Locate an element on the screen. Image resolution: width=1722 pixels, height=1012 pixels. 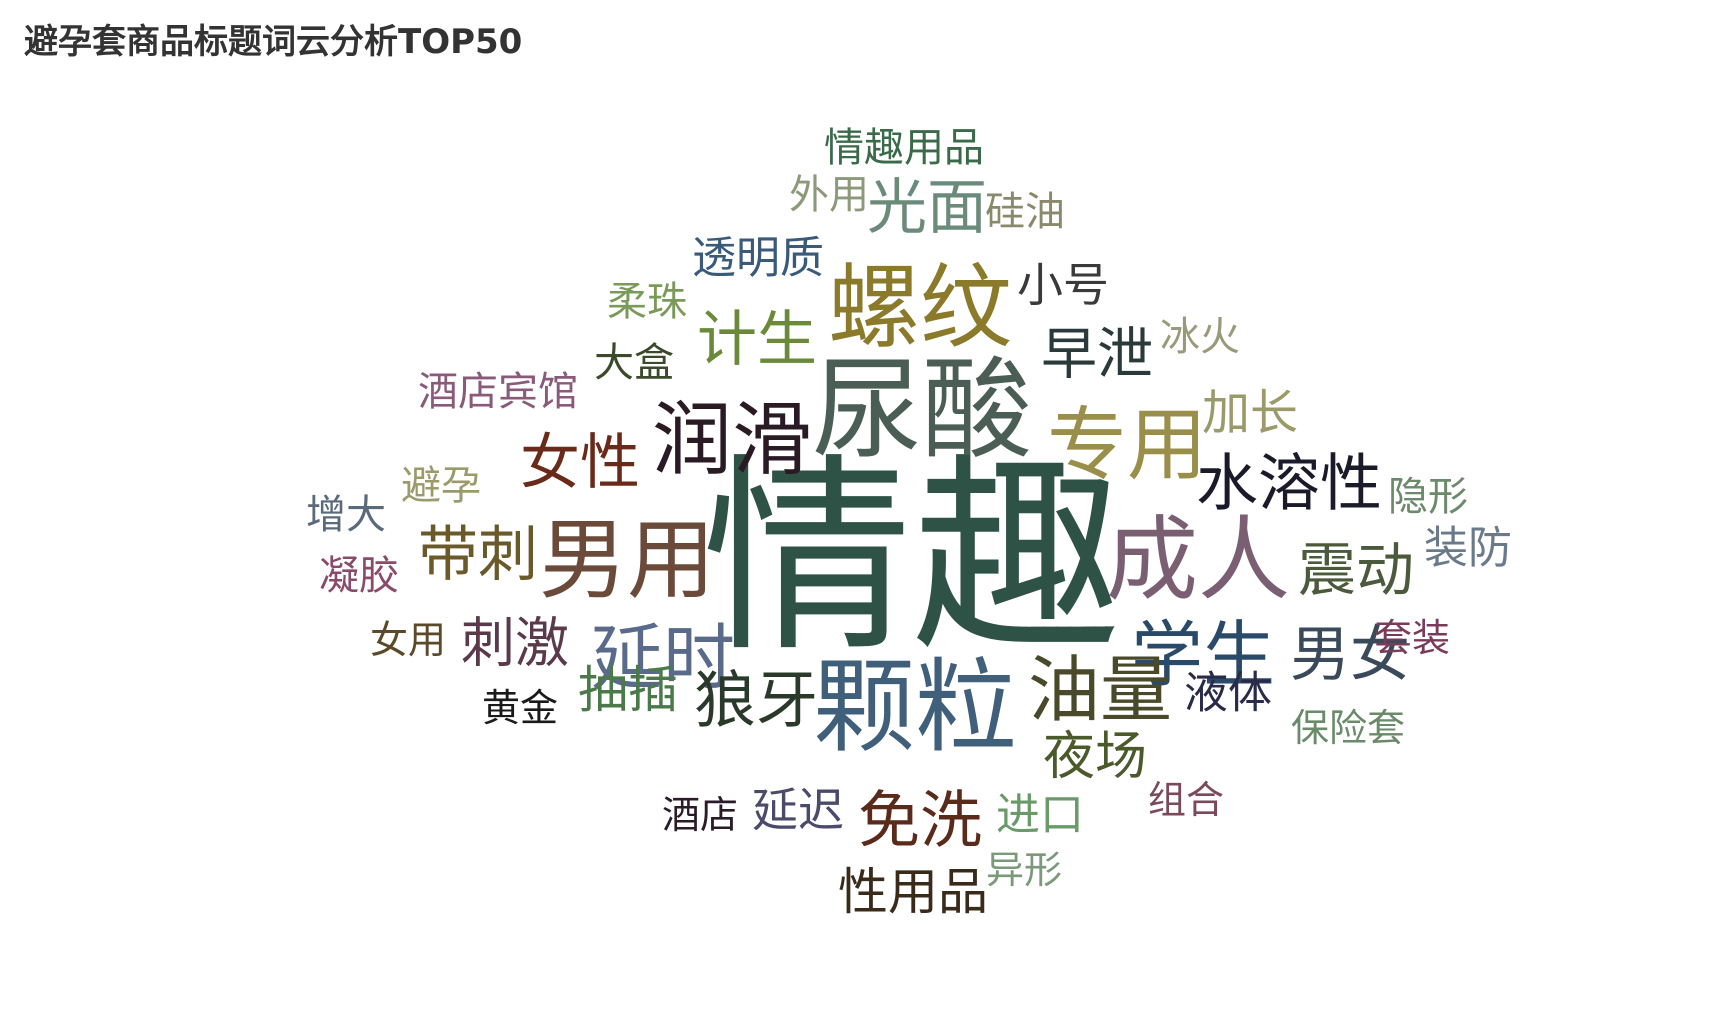
word-24: 抽插 is located at coordinates (628, 690).